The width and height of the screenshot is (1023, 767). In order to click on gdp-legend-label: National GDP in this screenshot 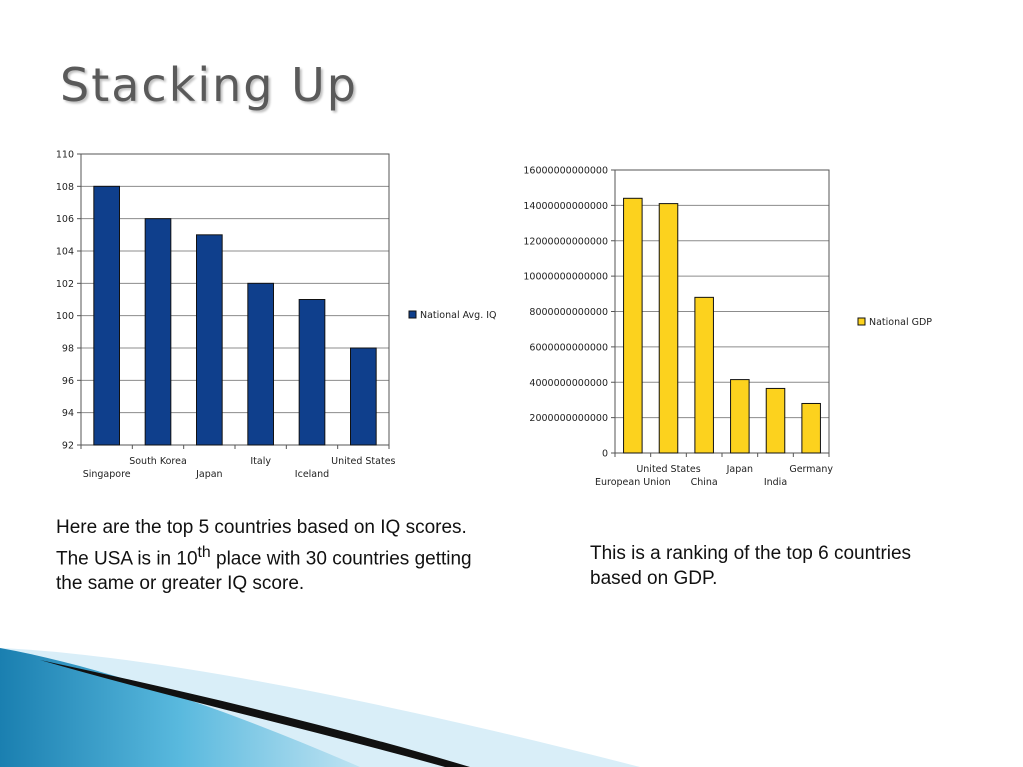, I will do `click(900, 322)`.